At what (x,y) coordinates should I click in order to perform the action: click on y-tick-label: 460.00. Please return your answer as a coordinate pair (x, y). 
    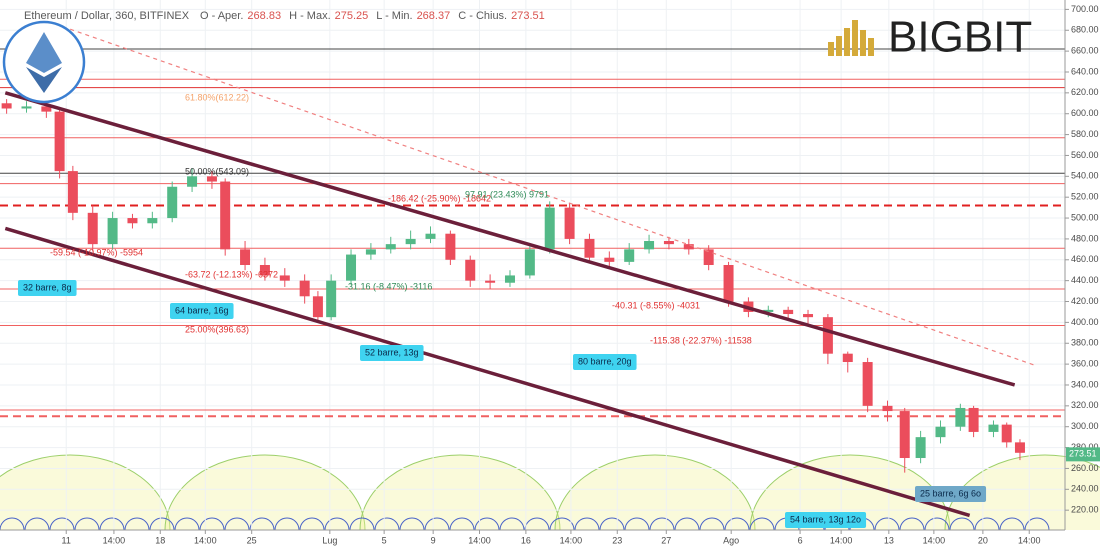
    Looking at the image, I should click on (1085, 259).